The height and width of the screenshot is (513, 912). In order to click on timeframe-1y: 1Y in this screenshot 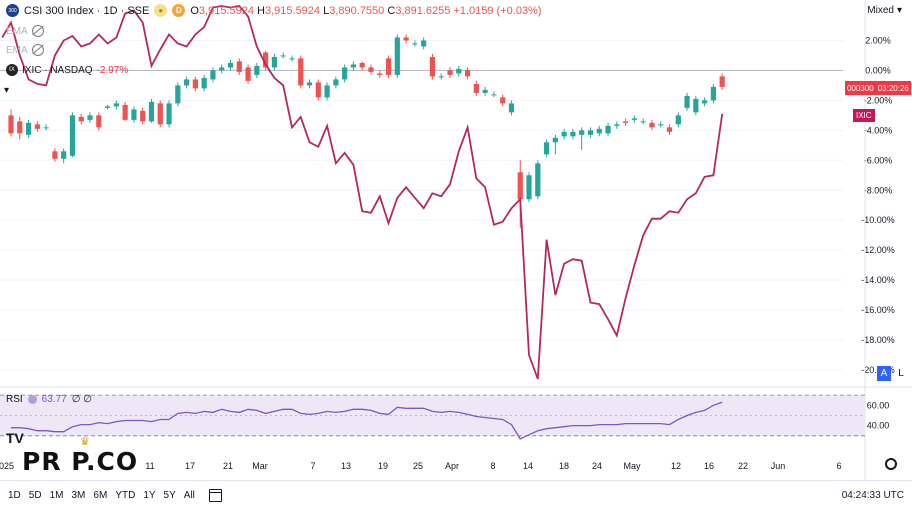, I will do `click(149, 495)`.